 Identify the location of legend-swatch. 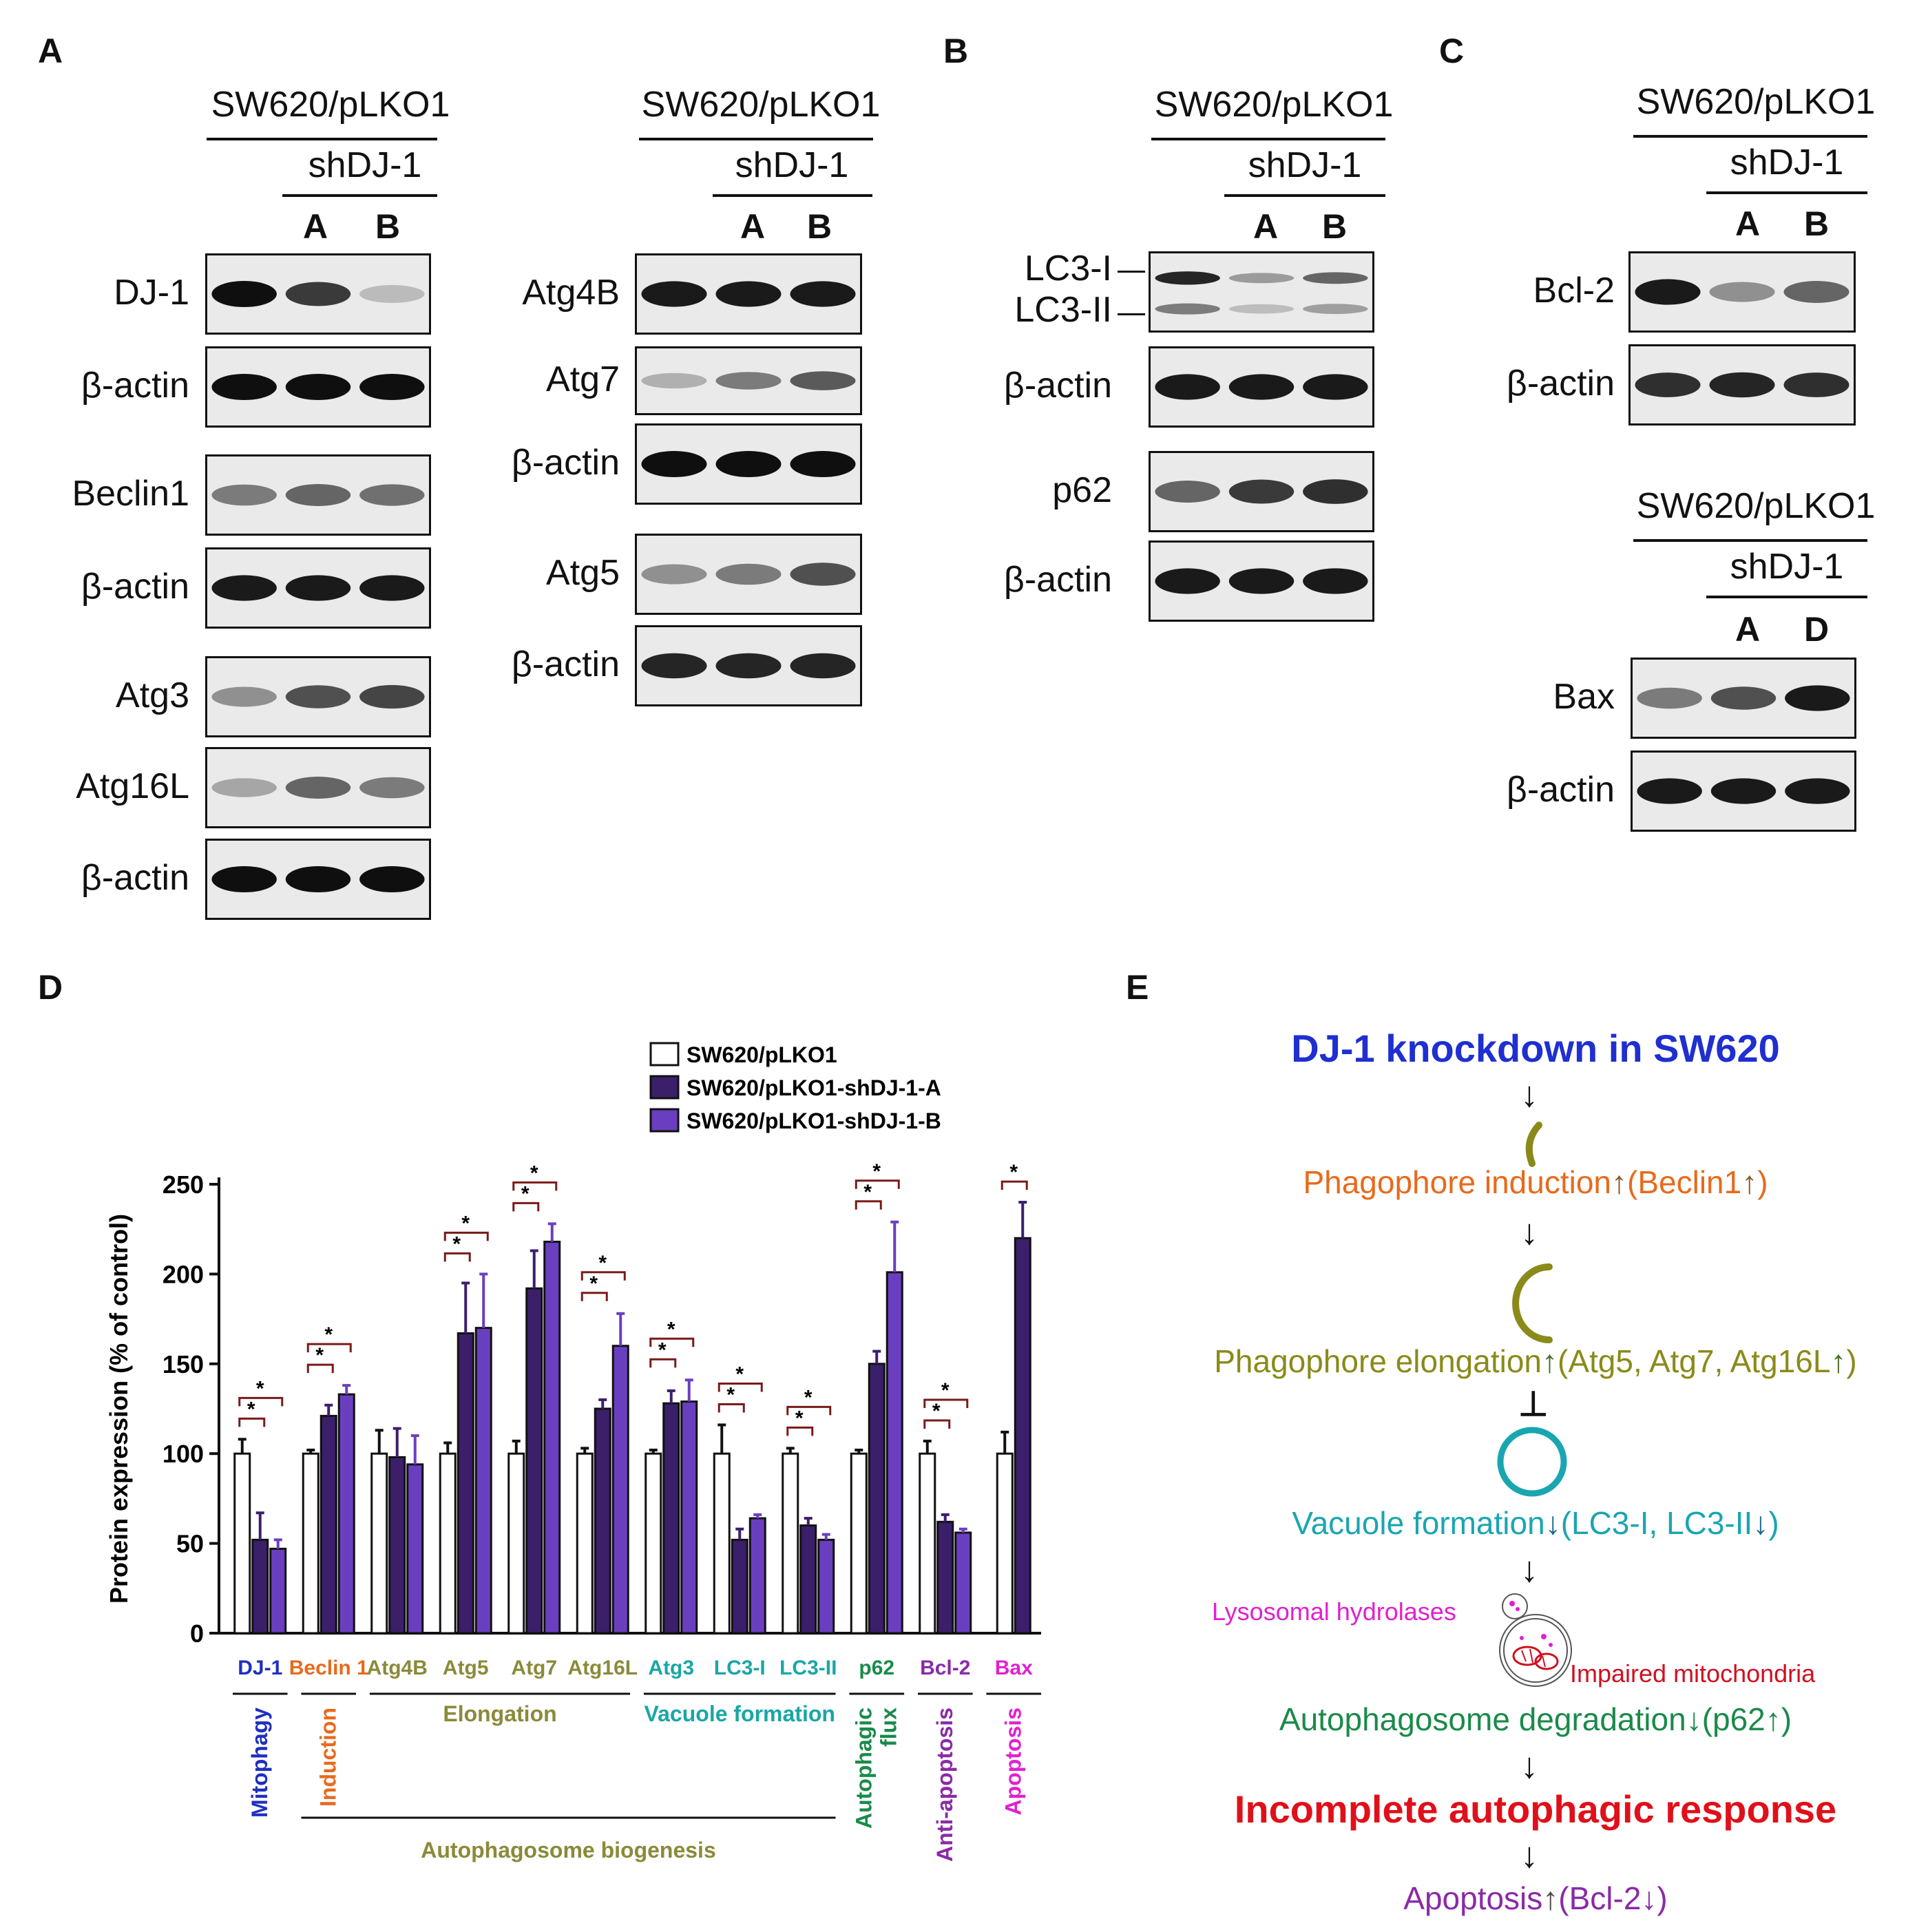
(664, 1087).